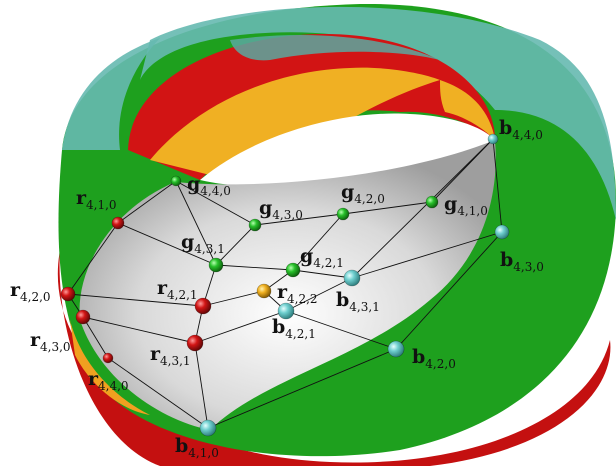 The image size is (616, 468). Describe the element at coordinates (335, 47) in the screenshot. I see `torus-hole-teal-shade` at that location.